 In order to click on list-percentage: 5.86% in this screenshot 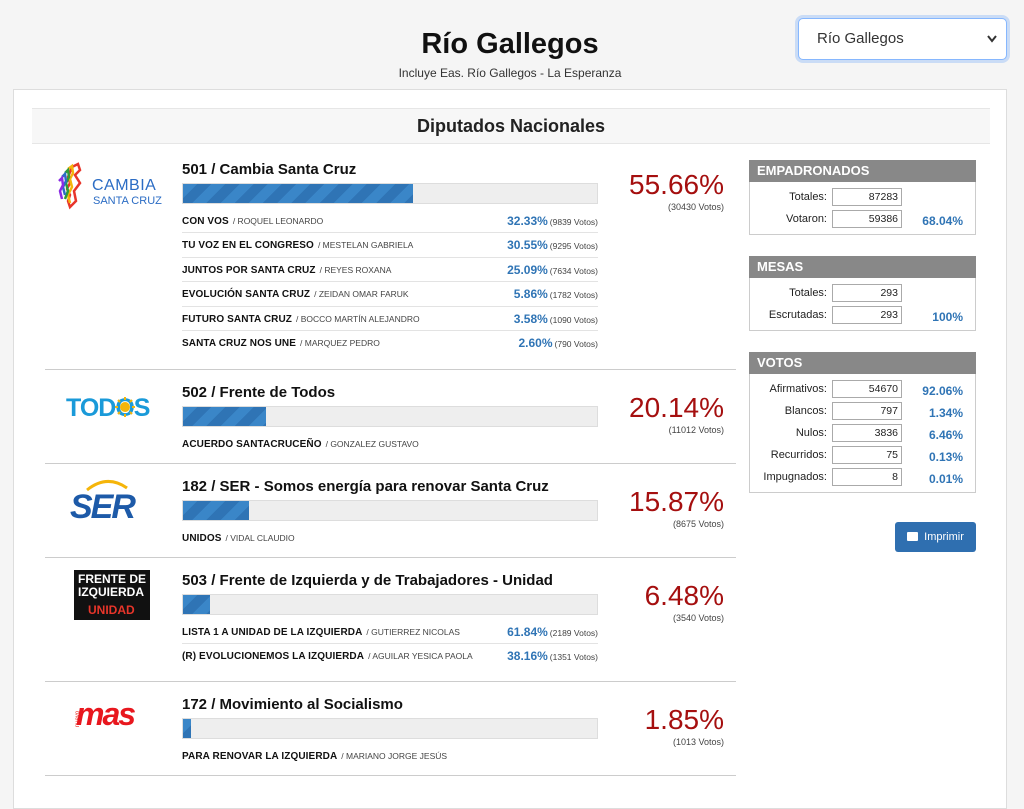, I will do `click(530, 294)`.